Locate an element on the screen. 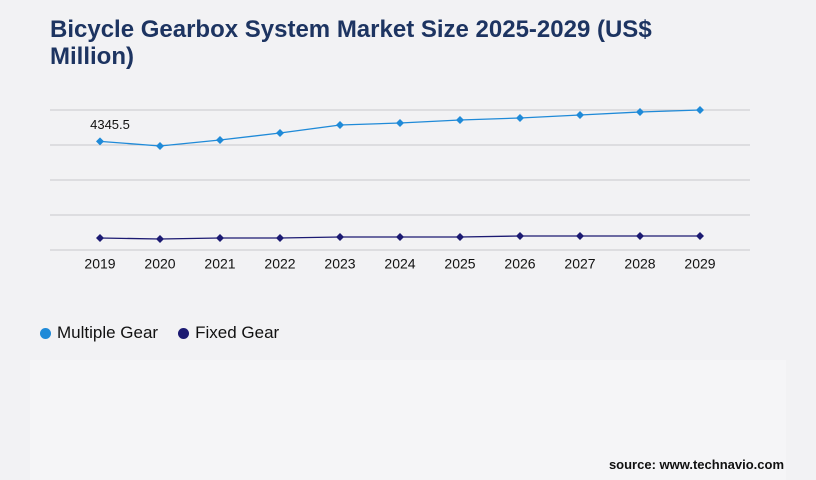 The image size is (816, 480). source: source: www.technavio.com is located at coordinates (696, 464).